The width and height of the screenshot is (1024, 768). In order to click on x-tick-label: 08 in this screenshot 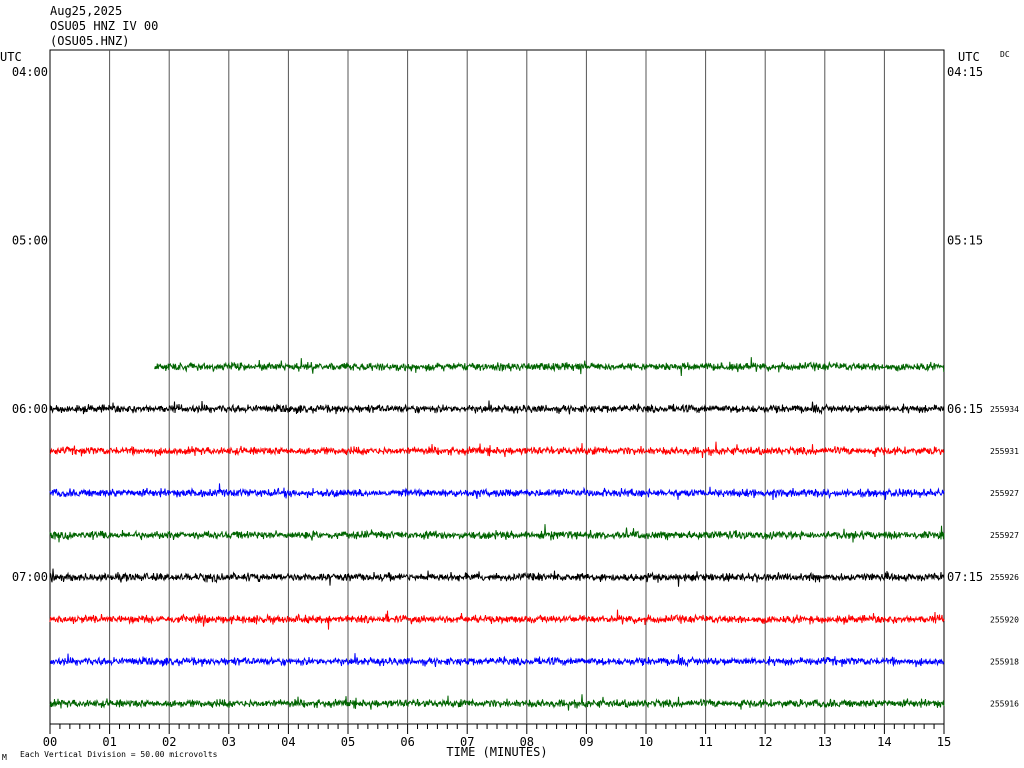, I will do `click(527, 742)`.